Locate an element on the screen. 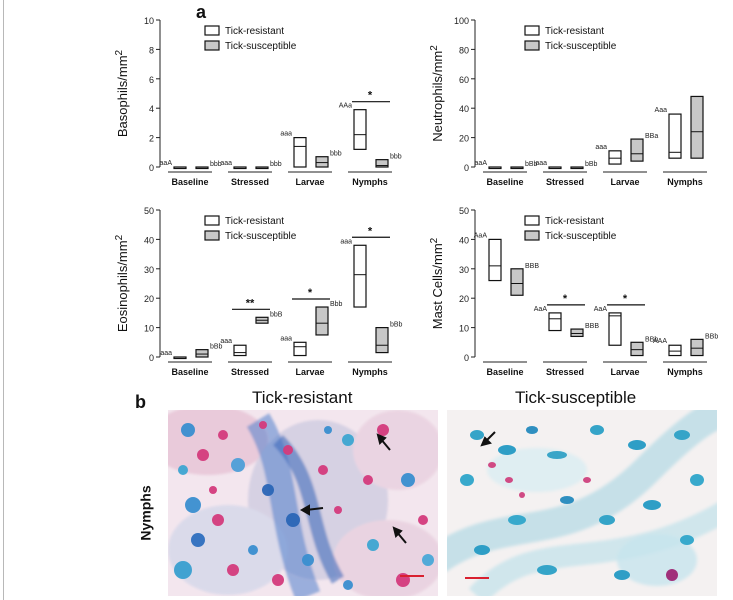  micrograph-title-resistant: Tick-resistant is located at coordinates (302, 397).